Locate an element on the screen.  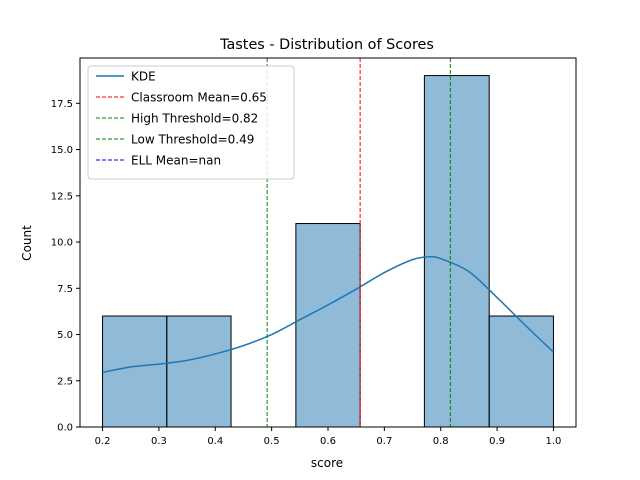
y-axis-label: Count is located at coordinates (27, 243).